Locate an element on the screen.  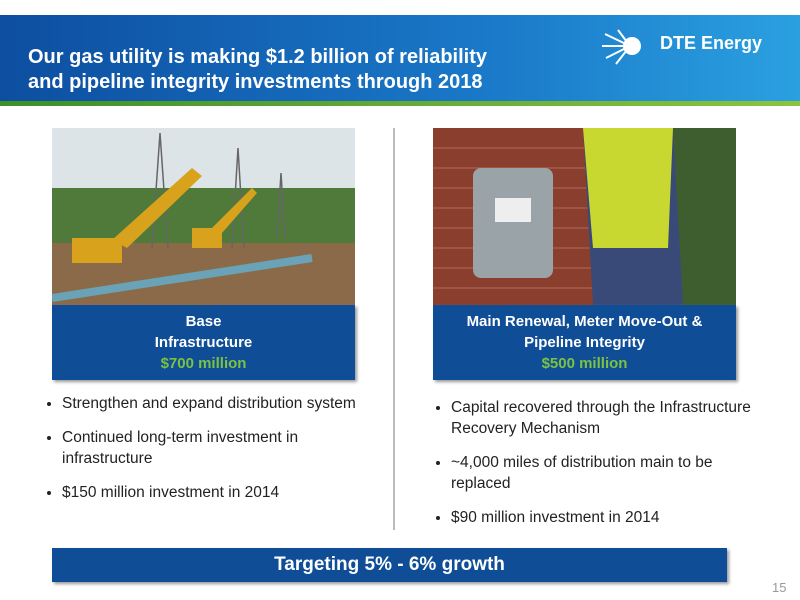
divider is located at coordinates (394, 329).